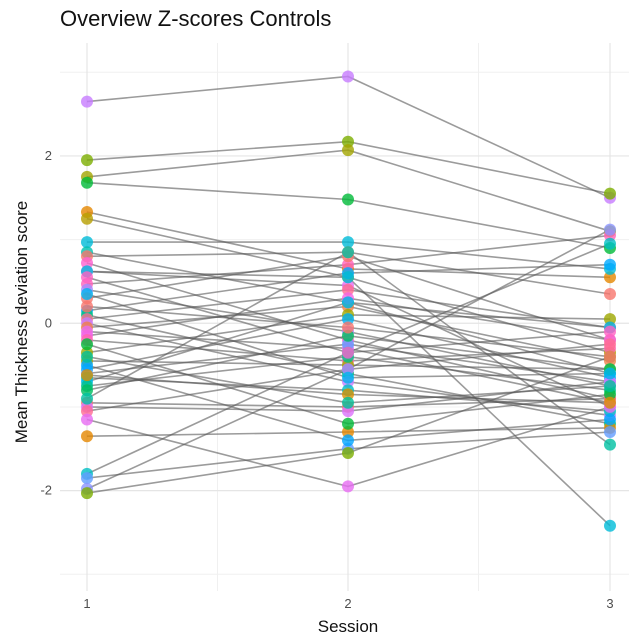 This screenshot has width=629, height=641. What do you see at coordinates (196, 18) in the screenshot?
I see `chart-title: Overview Z-scores Controls` at bounding box center [196, 18].